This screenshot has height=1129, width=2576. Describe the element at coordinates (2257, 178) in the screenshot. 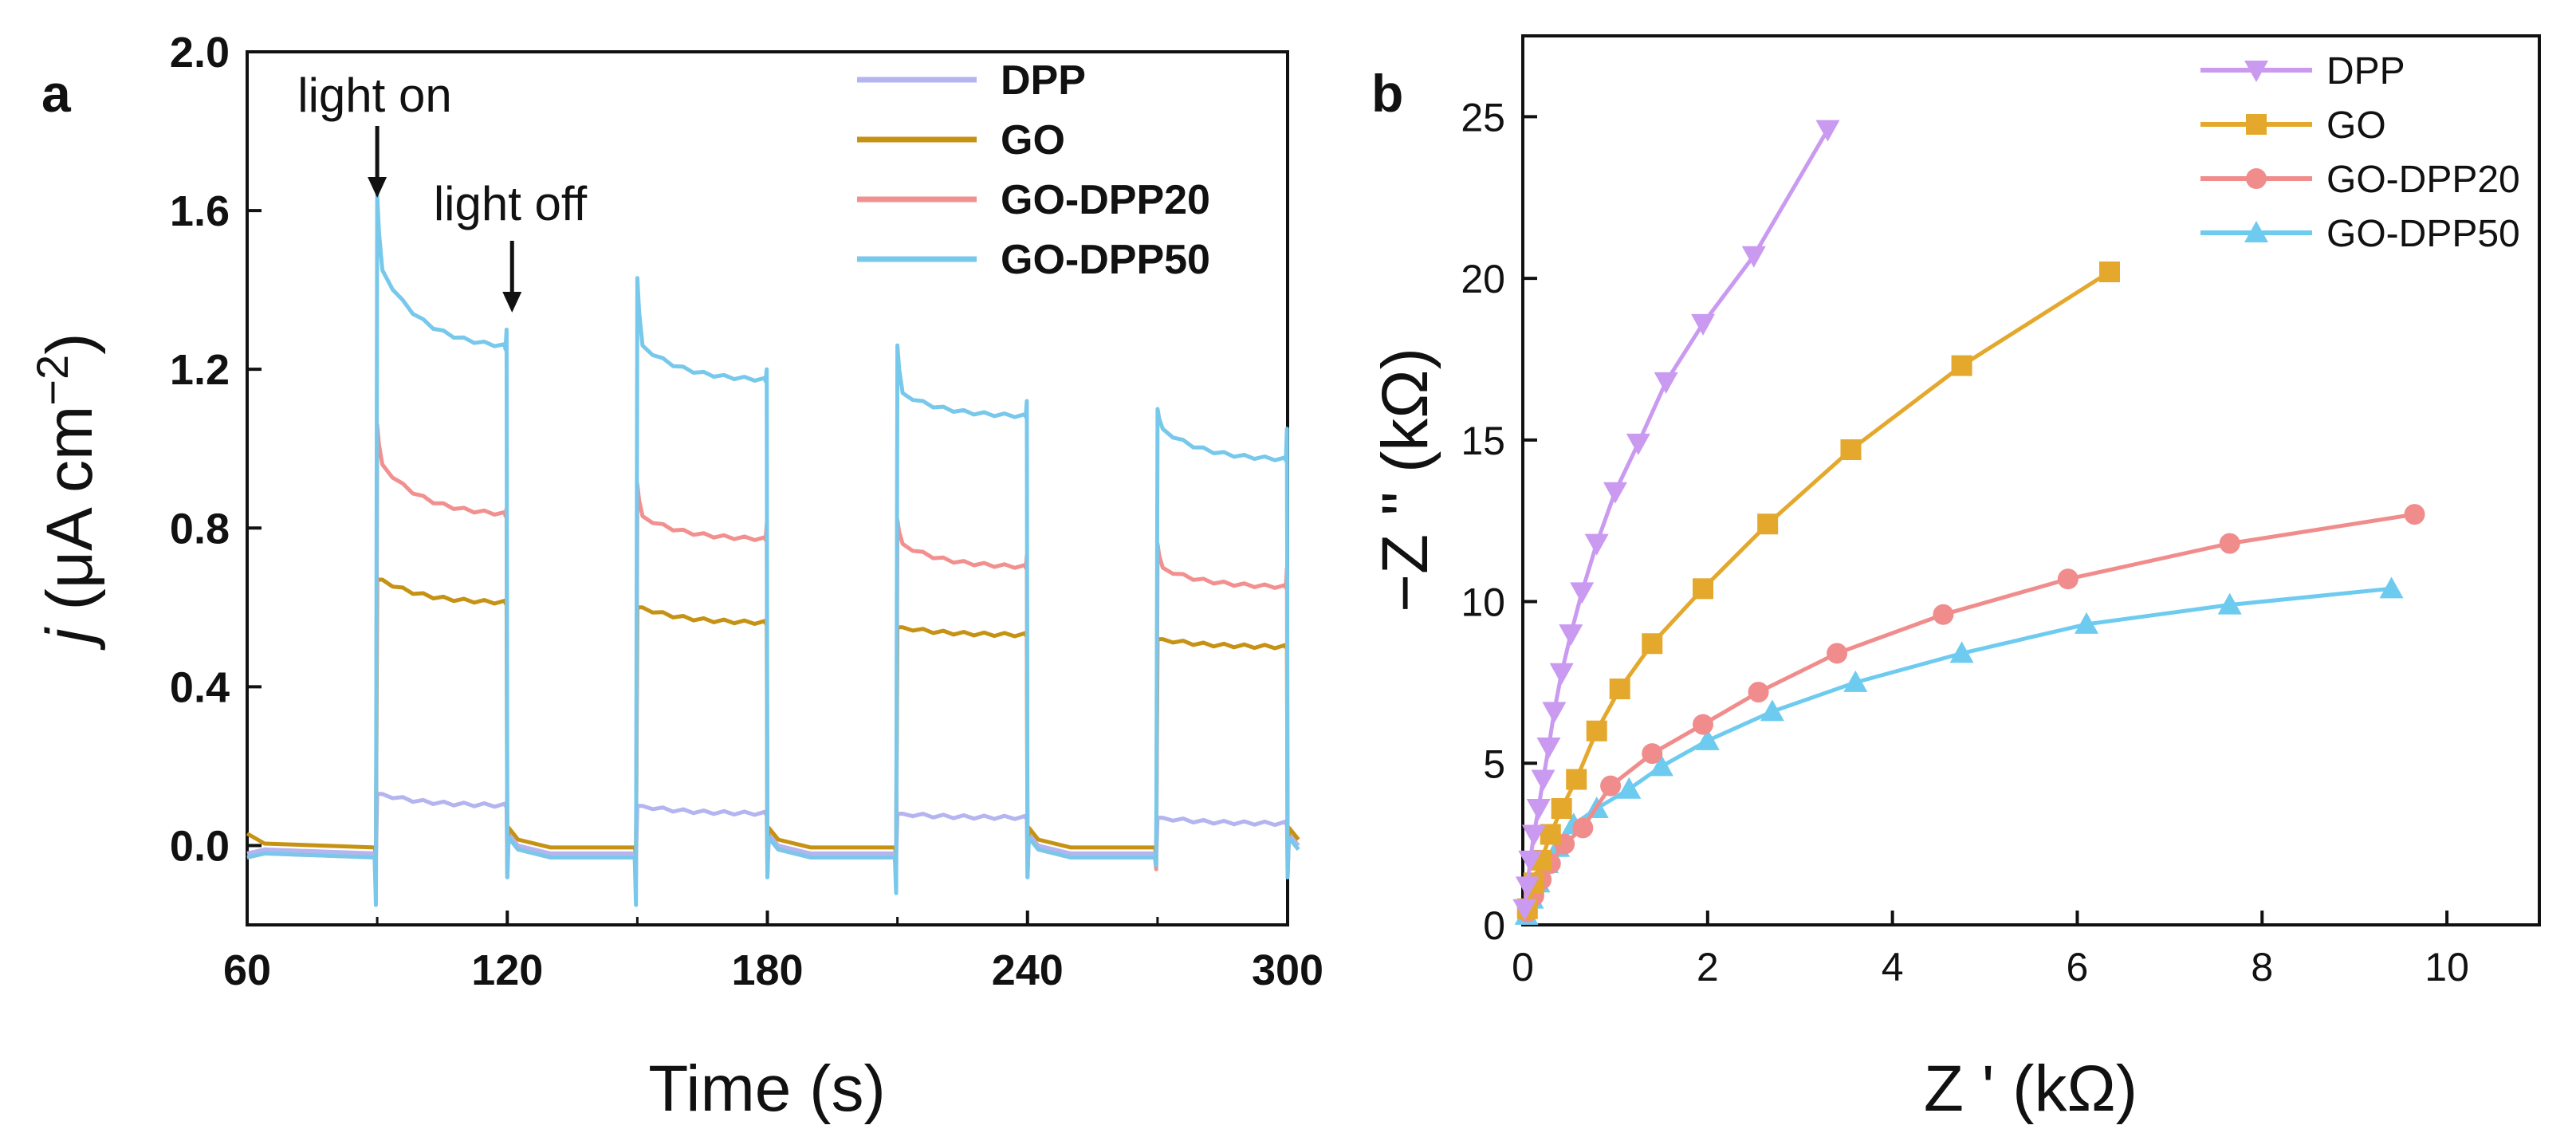

I see `b-legend-marker-go-dpp20` at that location.